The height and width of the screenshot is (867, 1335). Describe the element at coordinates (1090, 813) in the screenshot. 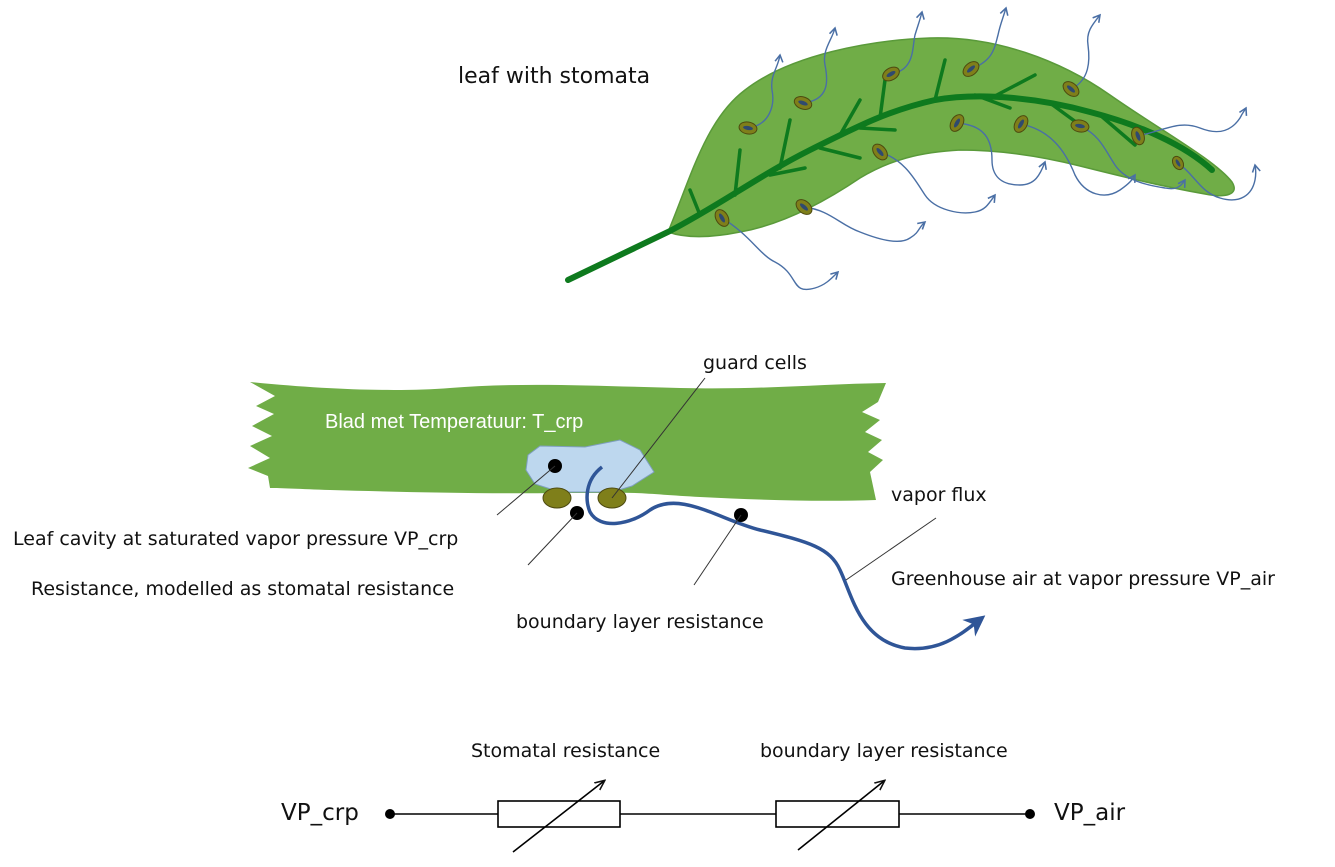

I see `node-right-label: VP_air` at that location.